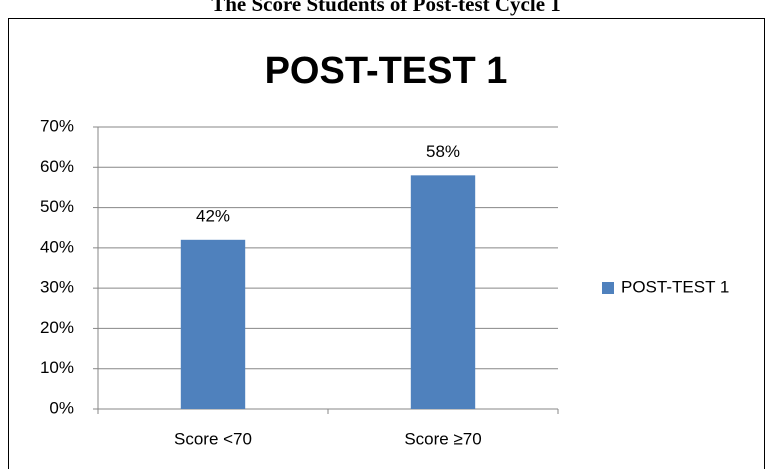  What do you see at coordinates (675, 286) in the screenshot?
I see `legend-label: POST-TEST 1` at bounding box center [675, 286].